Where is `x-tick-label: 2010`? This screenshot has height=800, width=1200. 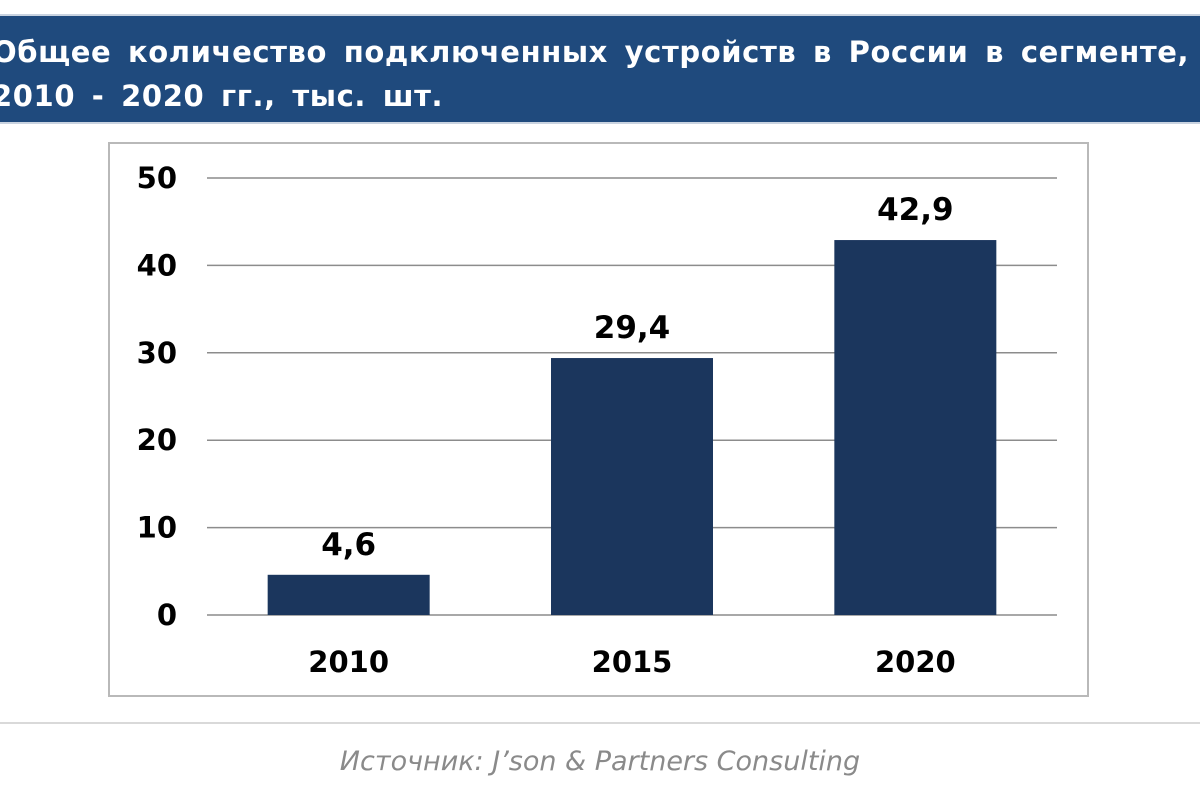 x-tick-label: 2010 is located at coordinates (348, 662).